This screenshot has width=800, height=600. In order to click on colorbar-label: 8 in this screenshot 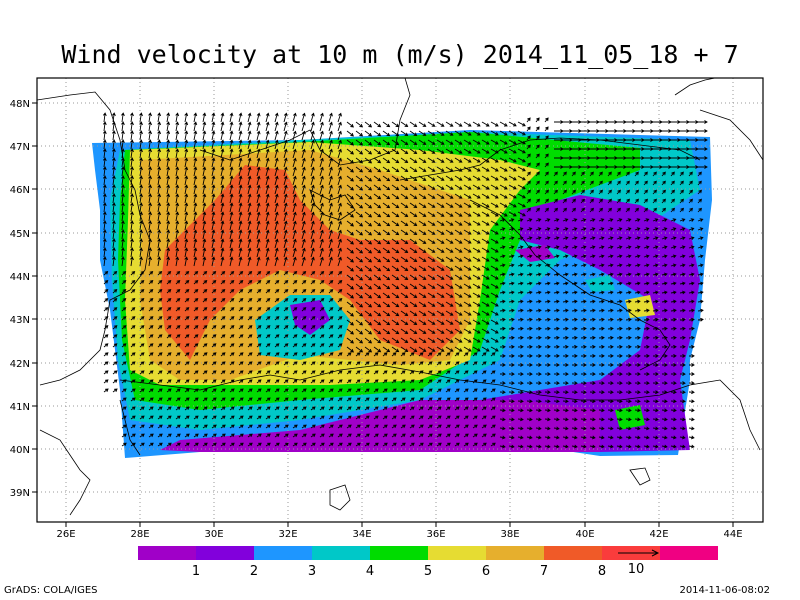, I will do `click(602, 571)`.